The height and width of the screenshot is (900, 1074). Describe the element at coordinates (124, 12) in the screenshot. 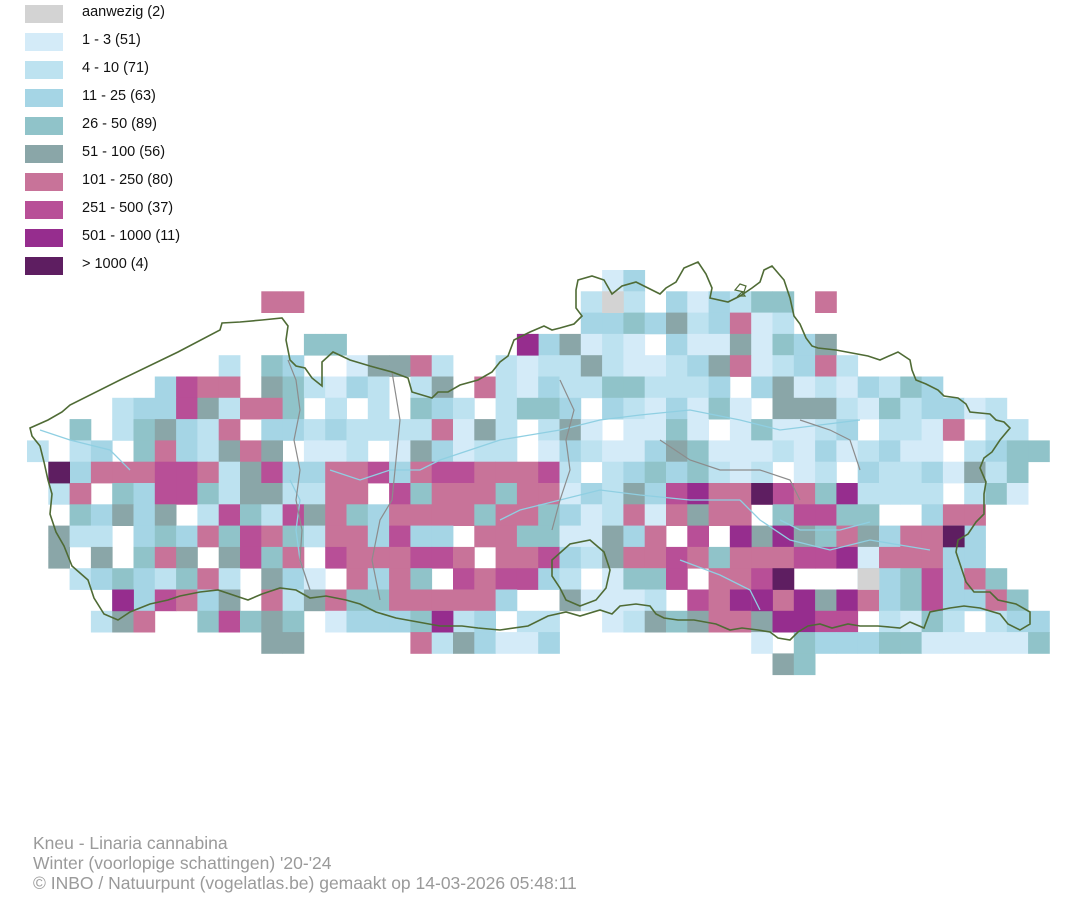

I see `legend-label: aanwezig (2)` at that location.